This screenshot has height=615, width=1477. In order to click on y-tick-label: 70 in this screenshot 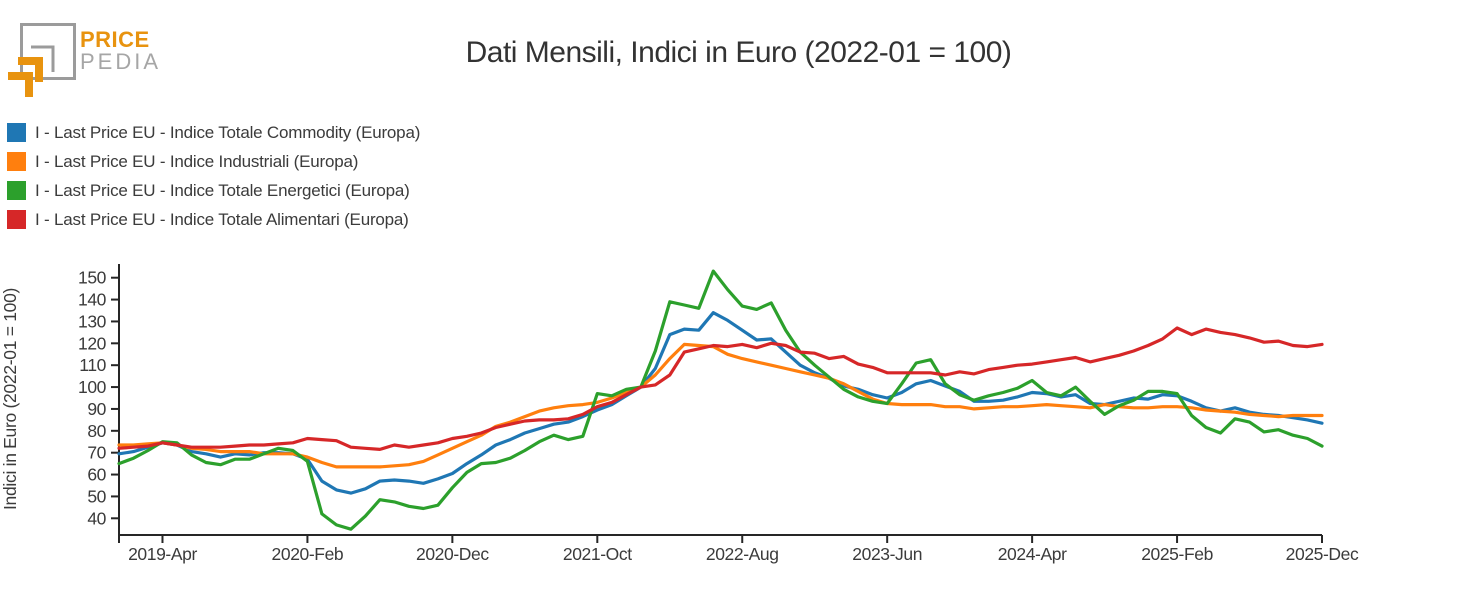, I will do `click(96, 453)`.